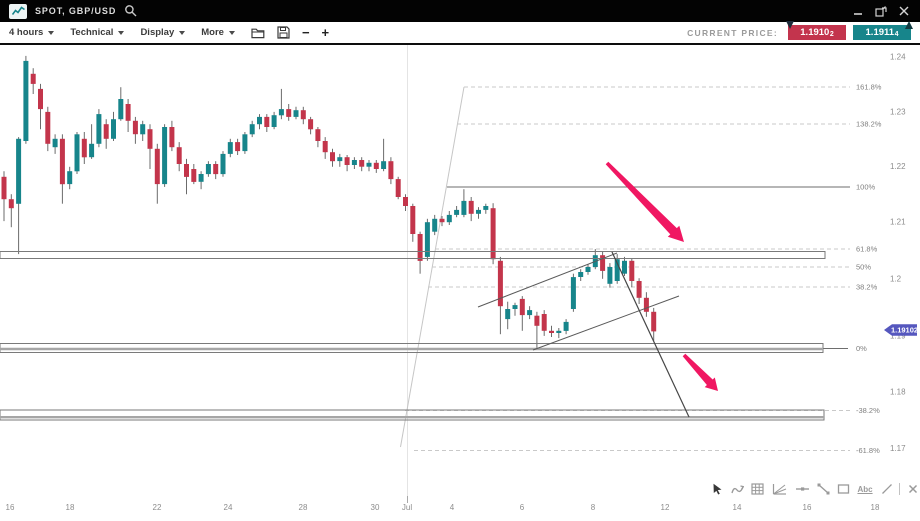 This screenshot has height=521, width=920. Describe the element at coordinates (375, 507) in the screenshot. I see `date-axis-label: 30` at that location.